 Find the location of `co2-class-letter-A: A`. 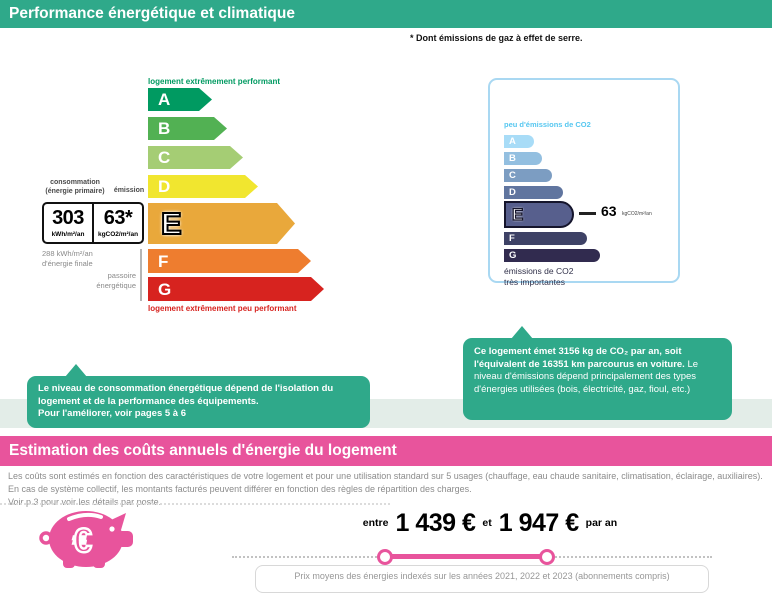

co2-class-letter-A: A is located at coordinates (512, 141).